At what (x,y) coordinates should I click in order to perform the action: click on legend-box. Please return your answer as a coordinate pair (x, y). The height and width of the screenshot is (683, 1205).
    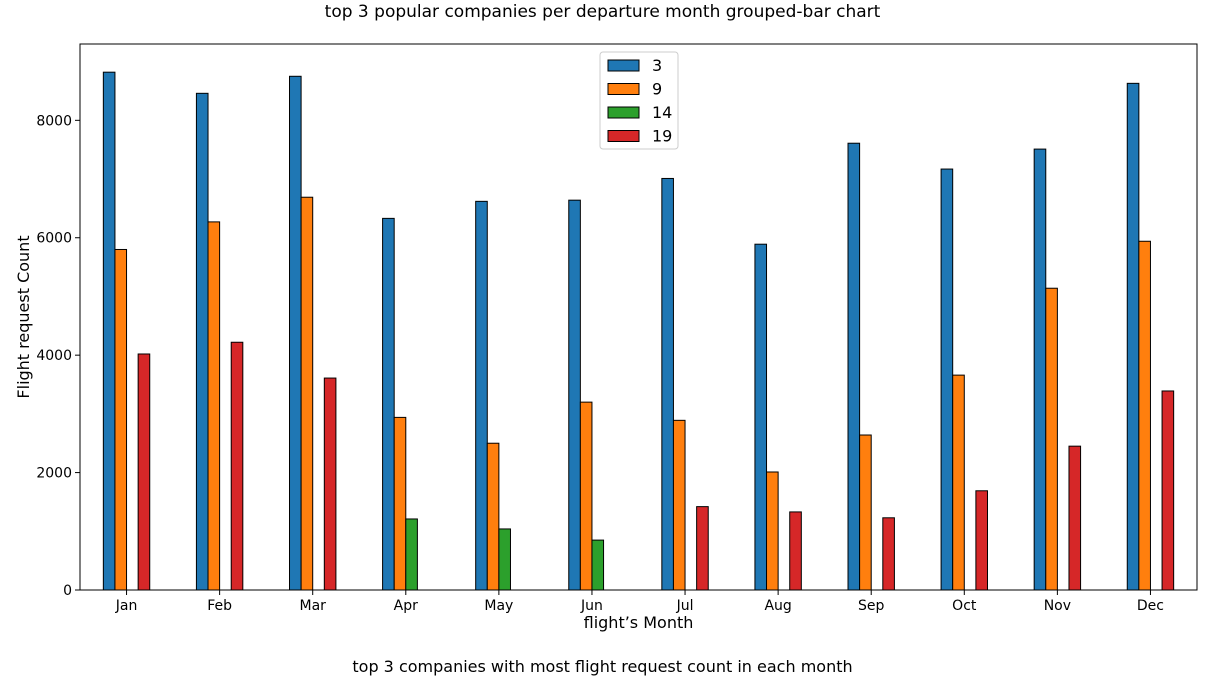
    Looking at the image, I should click on (639, 100).